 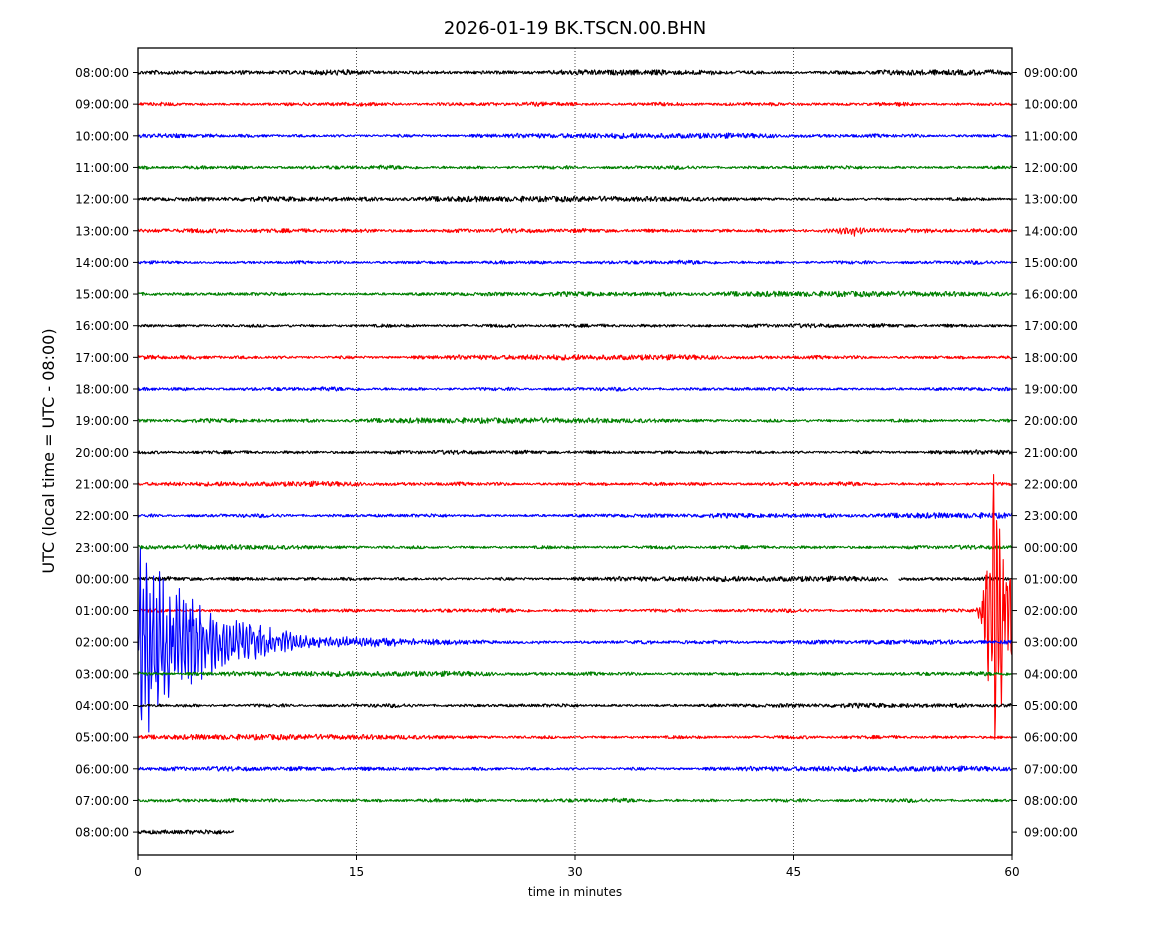 What do you see at coordinates (1051, 200) in the screenshot?
I see `right-time-label: 13:00:00` at bounding box center [1051, 200].